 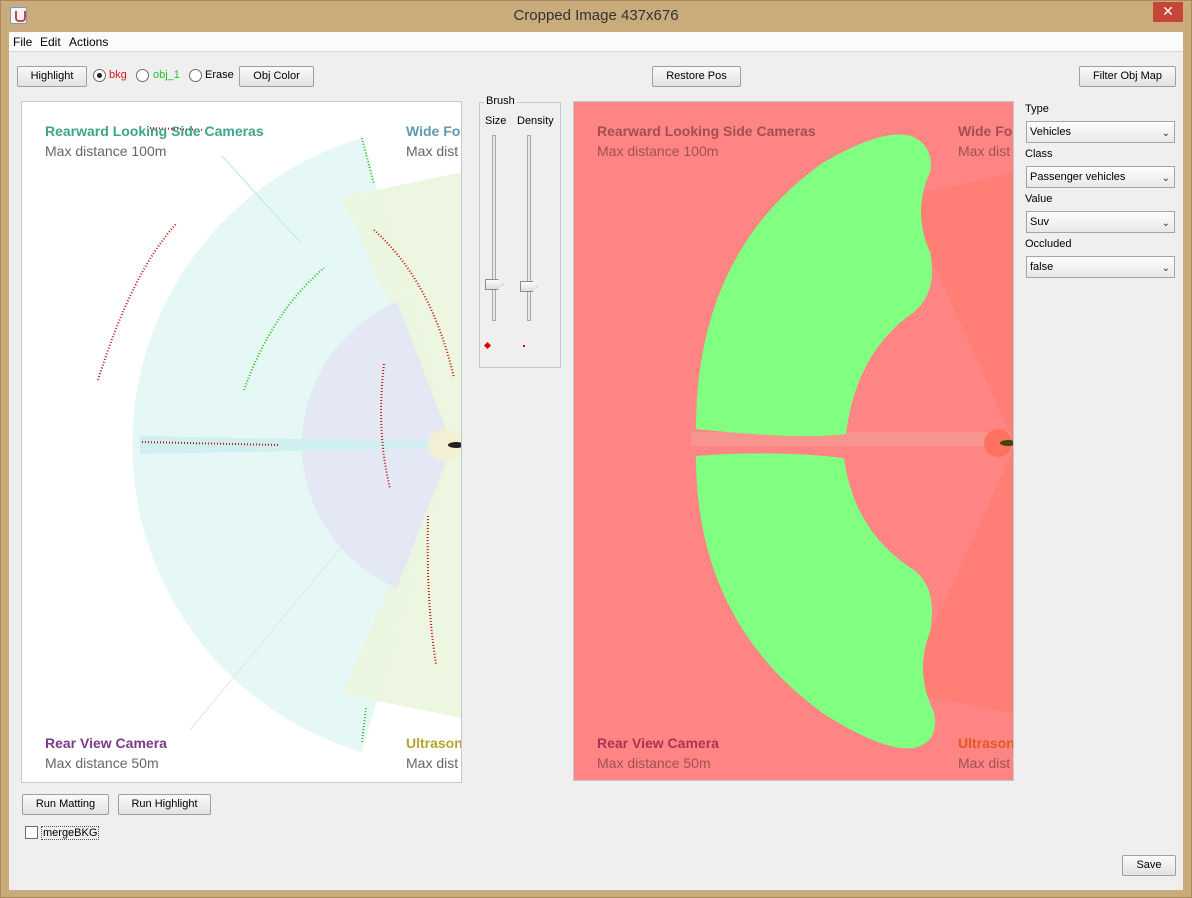 What do you see at coordinates (596, 42) in the screenshot?
I see `menu-bar: File Edit Actions` at bounding box center [596, 42].